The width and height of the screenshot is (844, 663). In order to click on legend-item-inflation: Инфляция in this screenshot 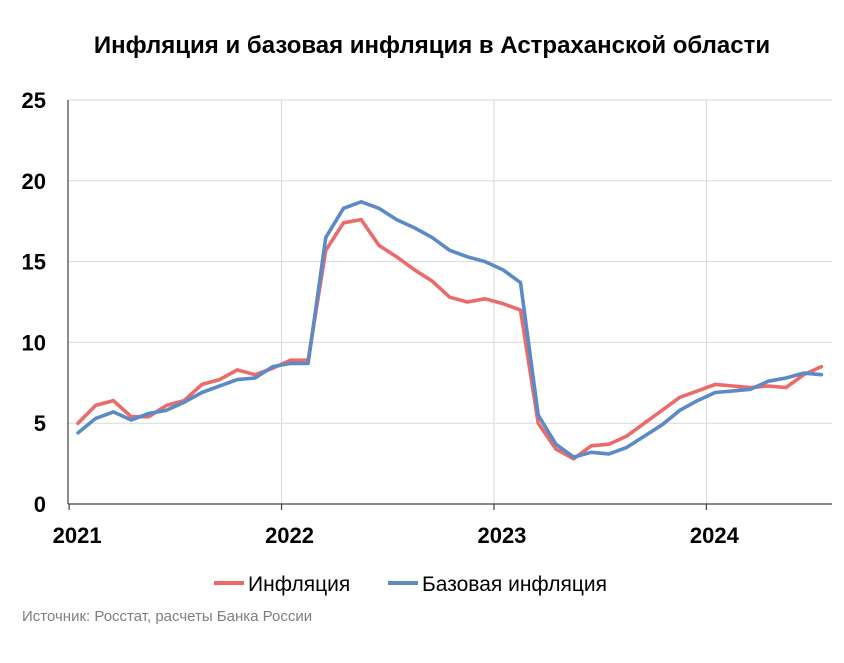, I will do `click(282, 584)`.